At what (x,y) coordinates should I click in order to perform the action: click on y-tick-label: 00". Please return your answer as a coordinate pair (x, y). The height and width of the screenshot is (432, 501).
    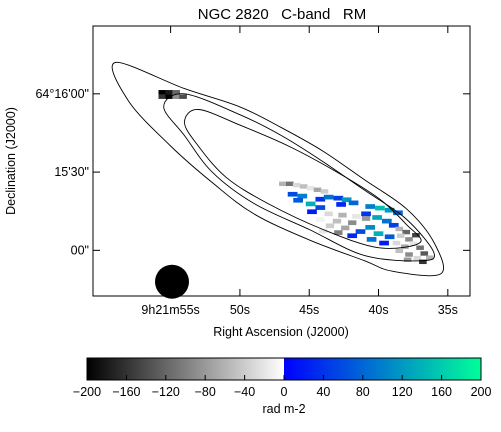
    Looking at the image, I should click on (80, 250).